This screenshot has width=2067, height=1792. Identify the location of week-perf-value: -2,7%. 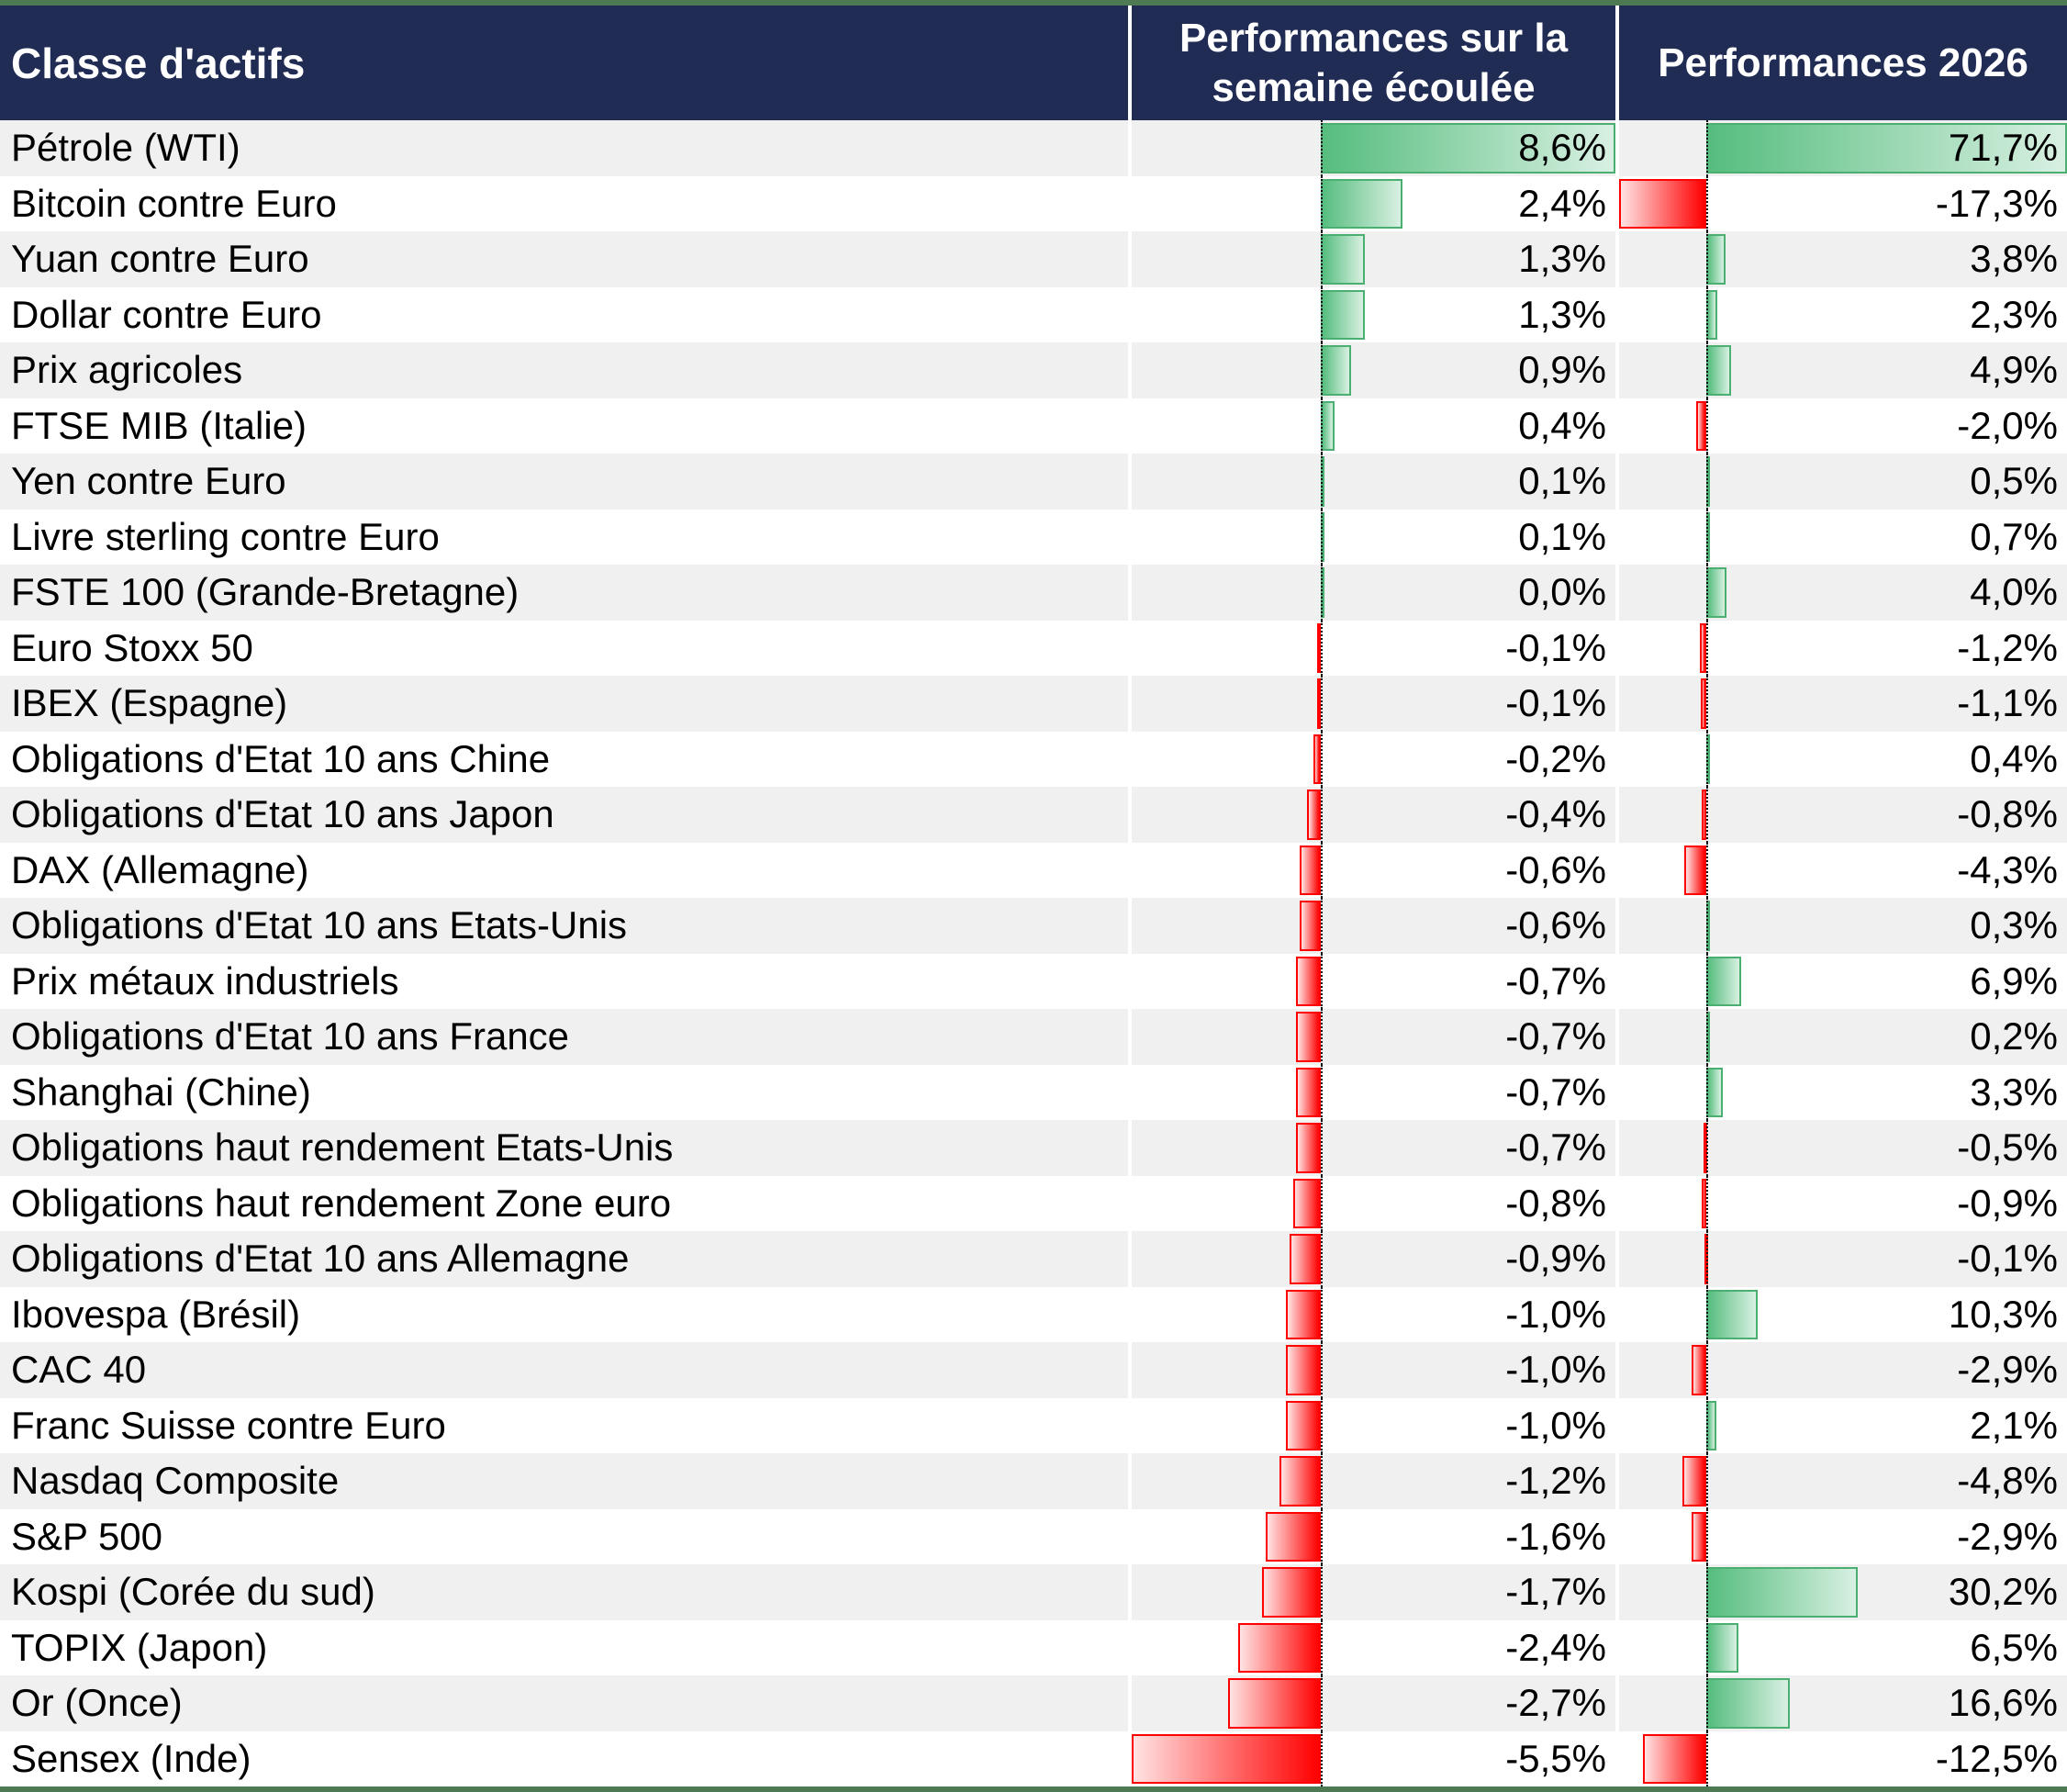
(1555, 1703).